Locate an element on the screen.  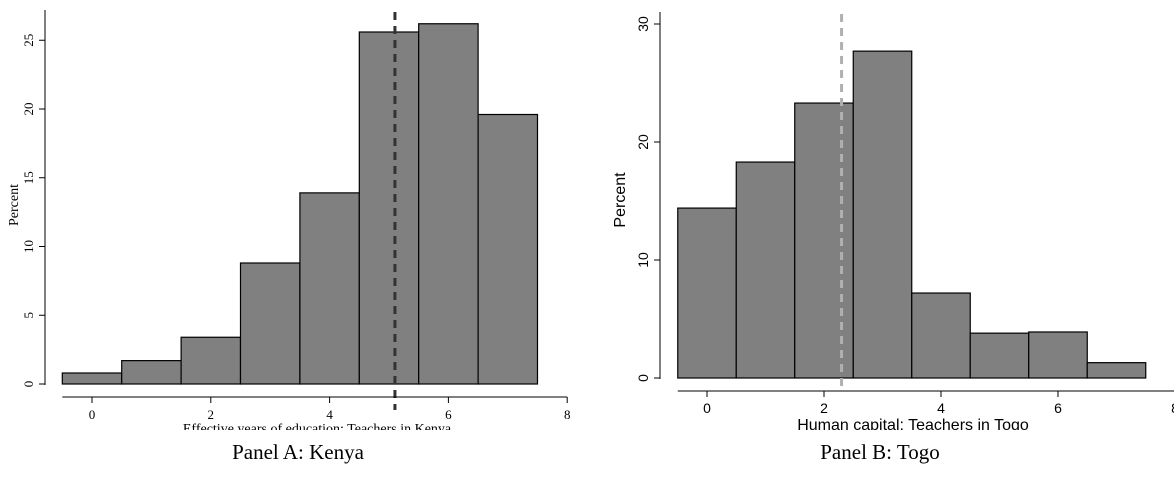
x-ticks-panel-a: 0 2 4 6 8 is located at coordinates (330, 409).